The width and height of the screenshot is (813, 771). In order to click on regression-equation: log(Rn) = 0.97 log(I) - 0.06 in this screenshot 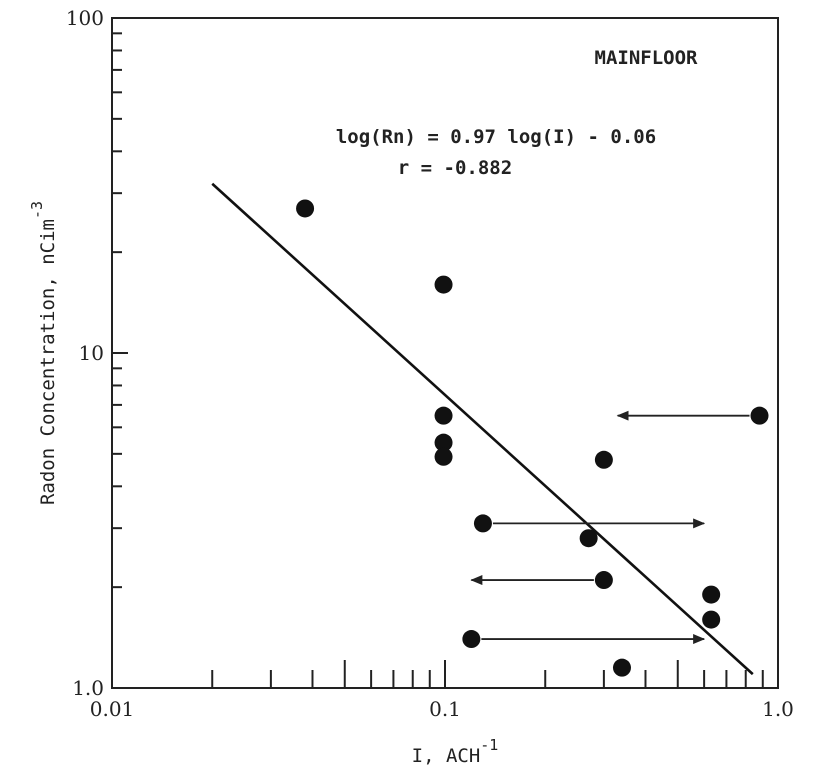, I will do `click(496, 137)`.